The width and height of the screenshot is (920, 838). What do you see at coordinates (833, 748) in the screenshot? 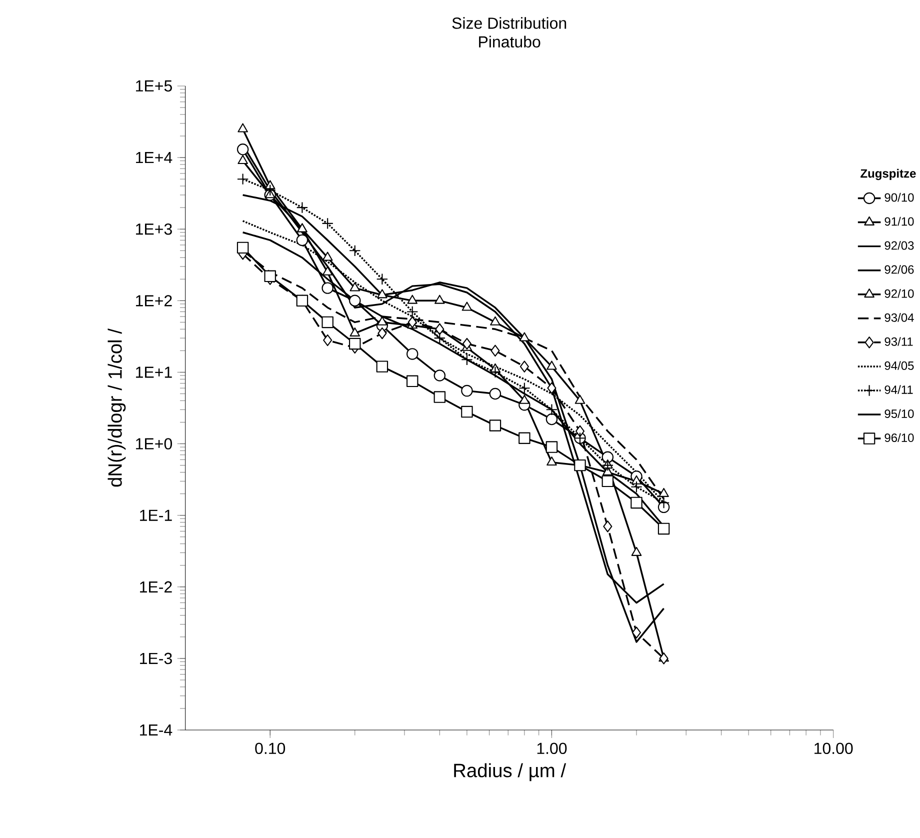
I see `x-tick-label: 10.00` at bounding box center [833, 748].